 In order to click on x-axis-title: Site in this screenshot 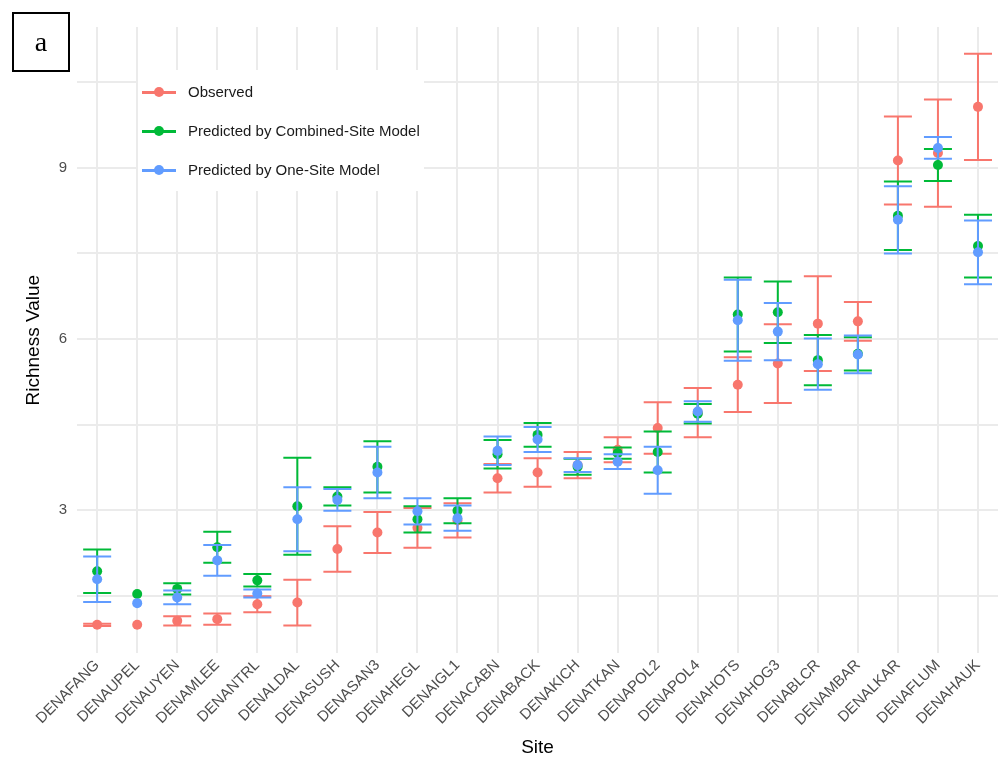, I will do `click(537, 746)`.